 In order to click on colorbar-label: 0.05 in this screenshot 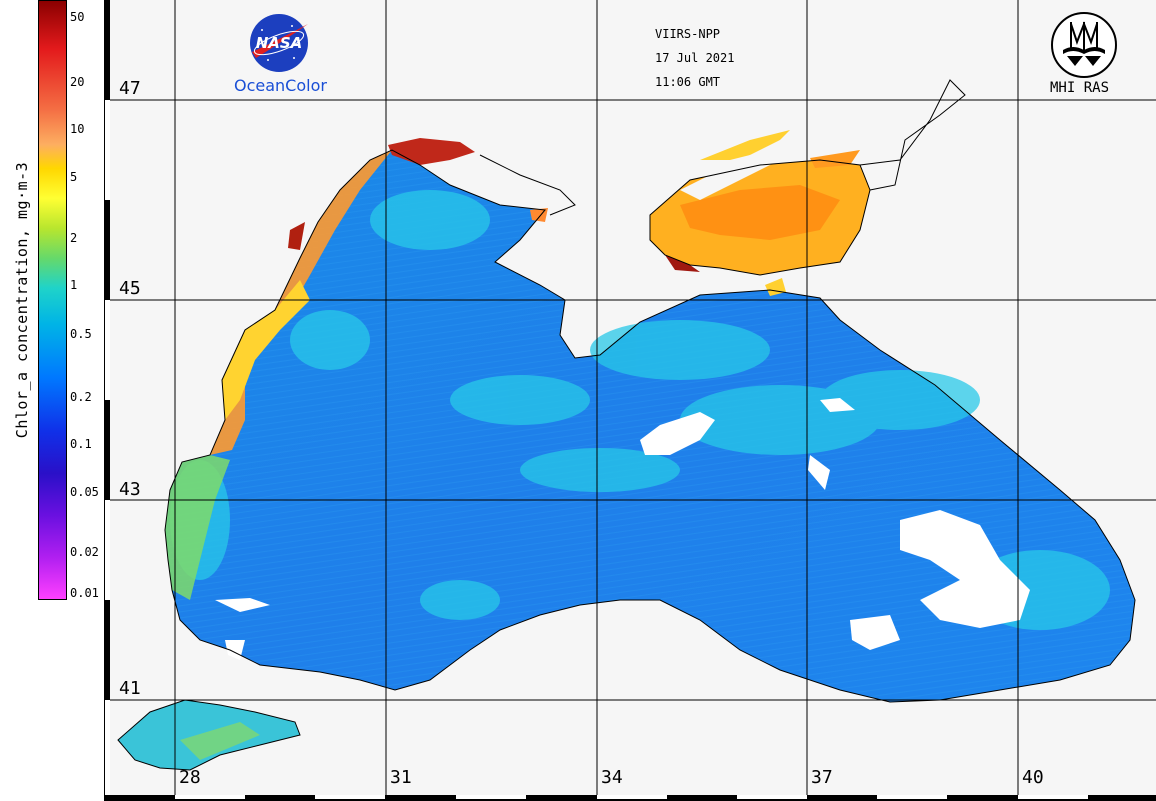, I will do `click(84, 492)`.